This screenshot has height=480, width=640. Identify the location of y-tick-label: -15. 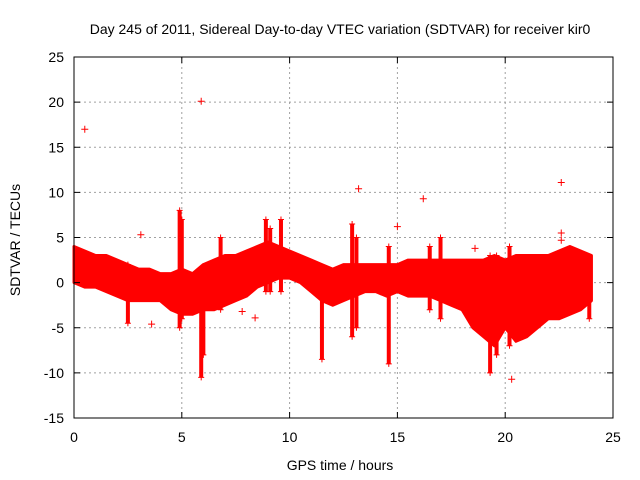
(54, 418).